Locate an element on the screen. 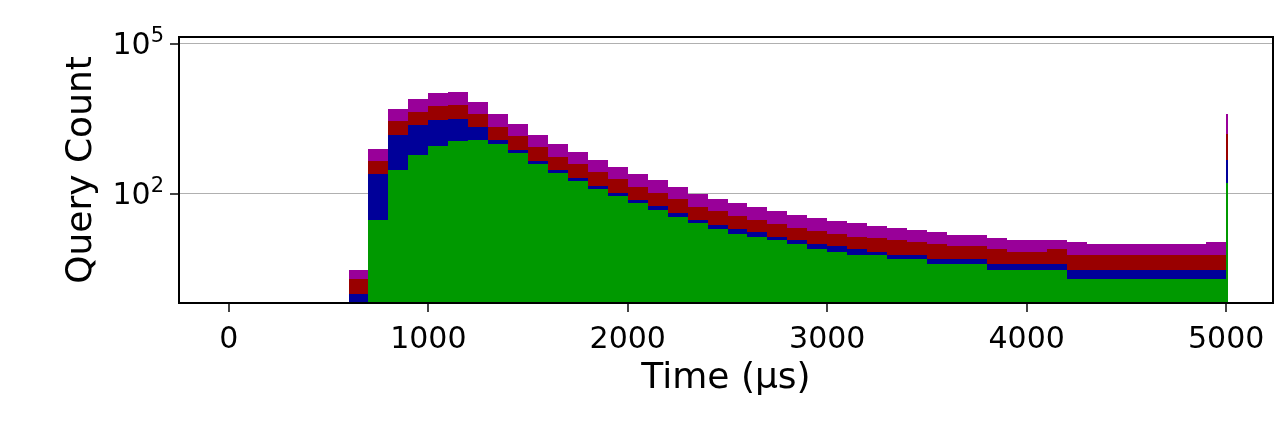 The height and width of the screenshot is (441, 1274). x-tick-label: 5000 is located at coordinates (1226, 337).